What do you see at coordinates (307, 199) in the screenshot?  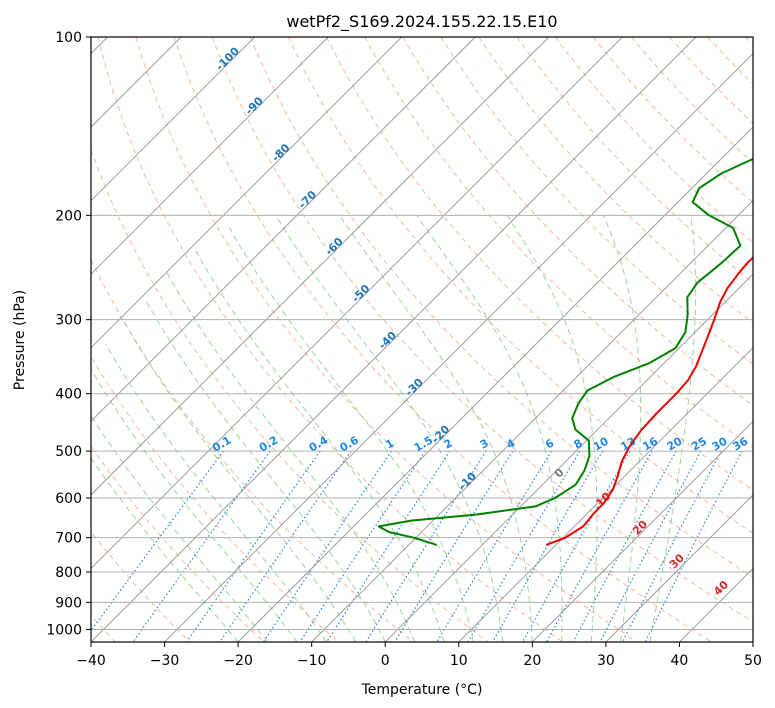 I see `isotherm-label: -70` at bounding box center [307, 199].